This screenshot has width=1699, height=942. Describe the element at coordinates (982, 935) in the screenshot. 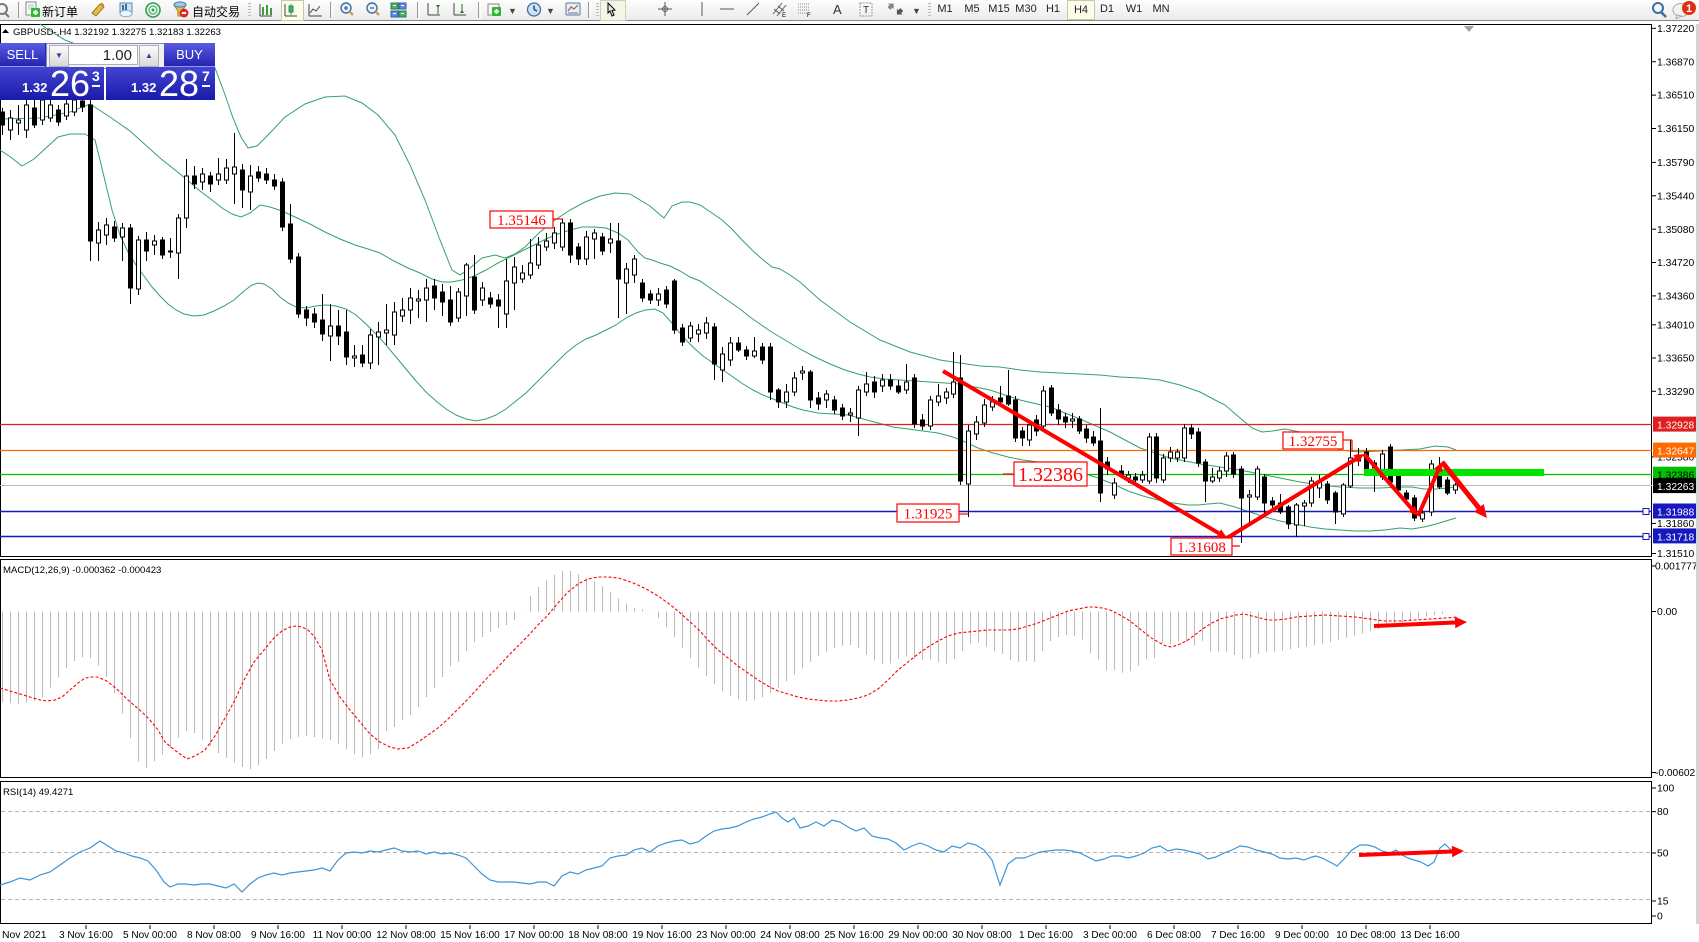

I see `svg-text: 30 Nov 08:00` at that location.